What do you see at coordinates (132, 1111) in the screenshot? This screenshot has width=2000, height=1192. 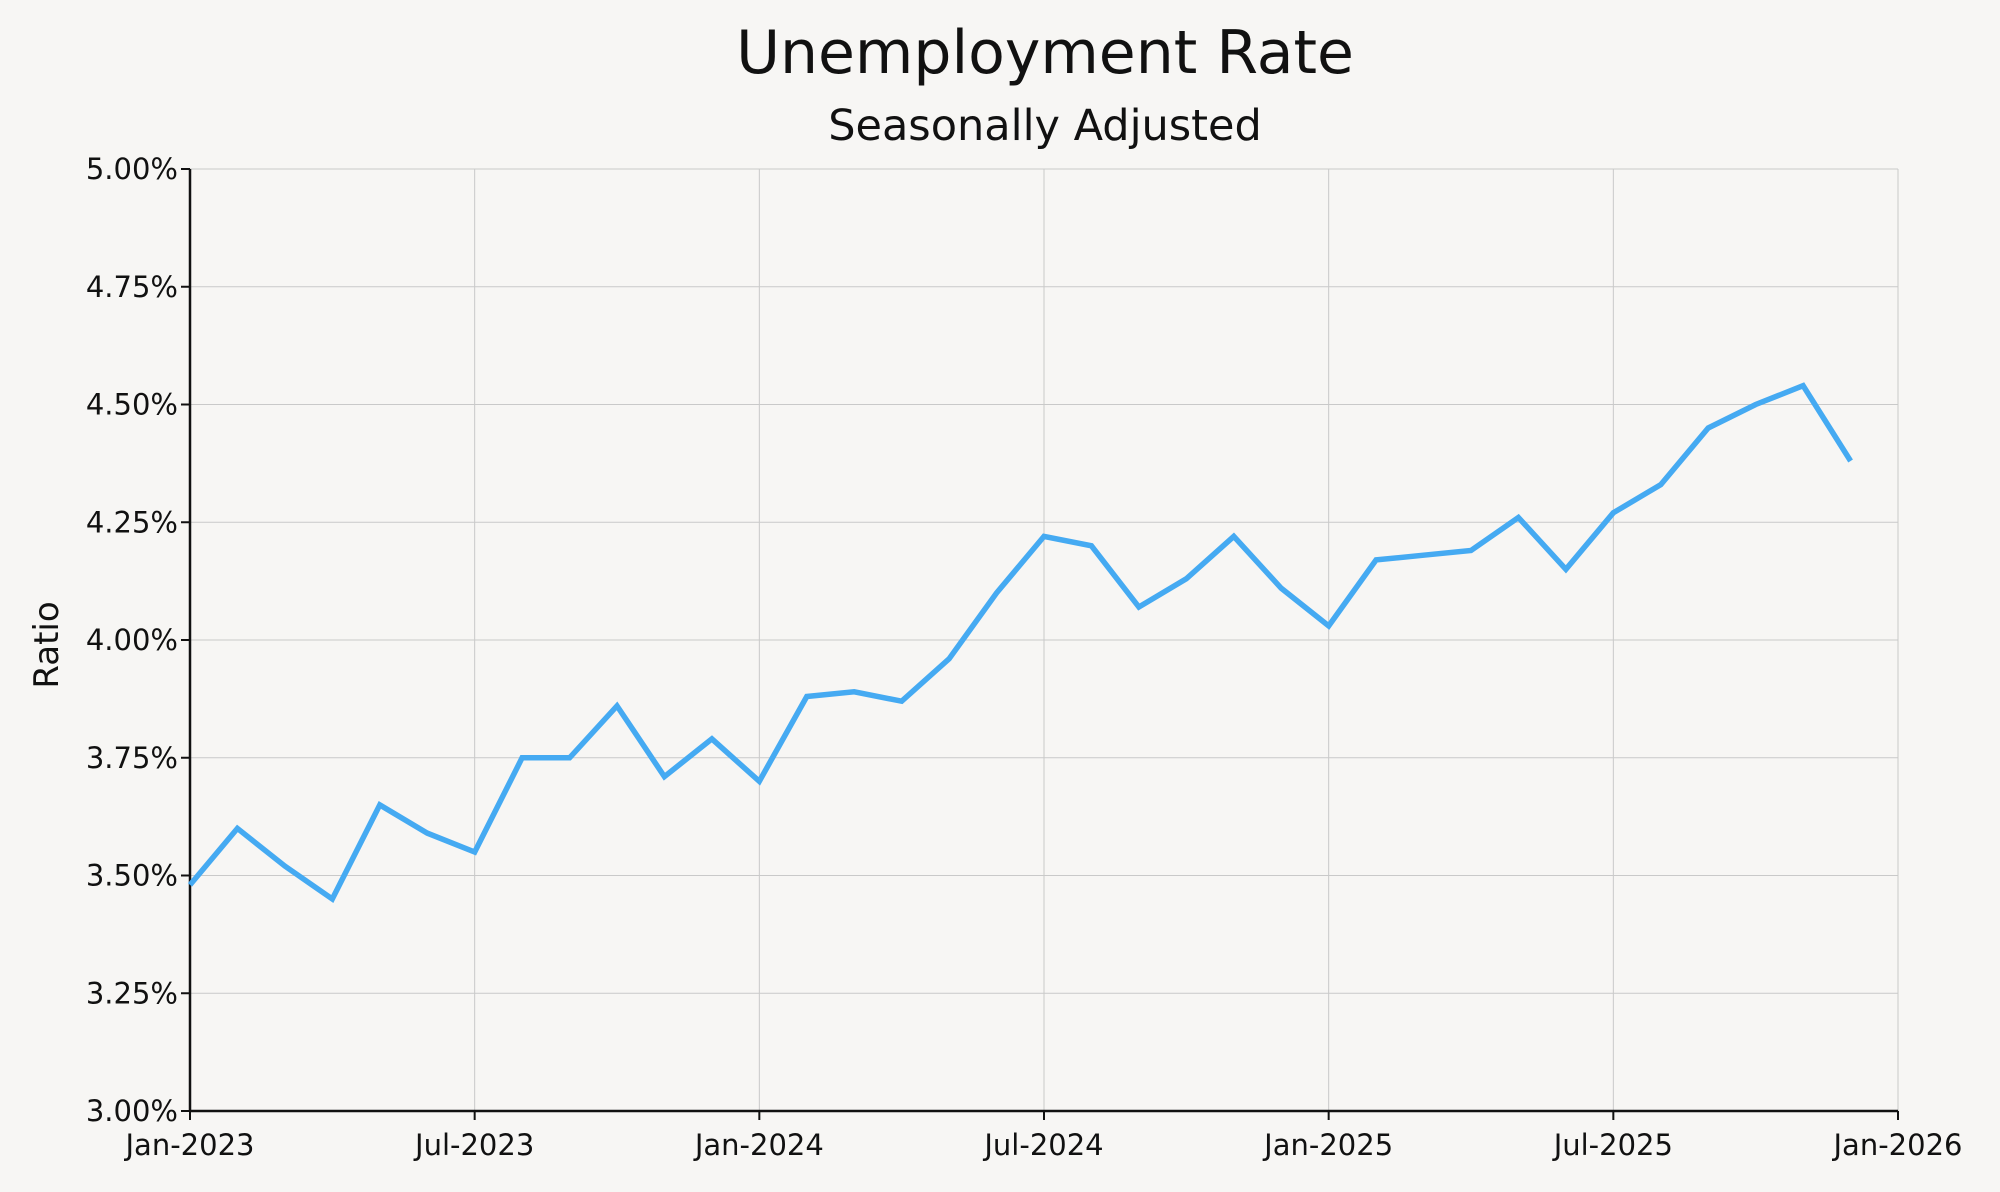 I see `y-tick-label: 3.00%` at bounding box center [132, 1111].